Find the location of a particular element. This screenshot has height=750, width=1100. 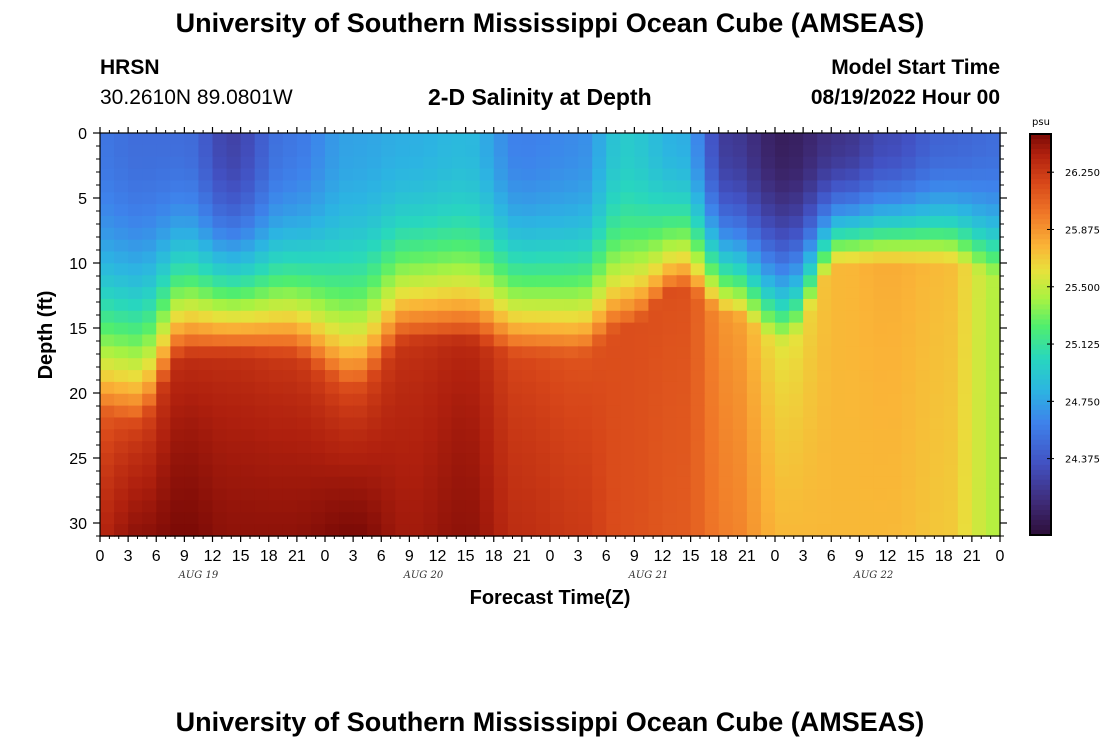

x-tick-label: 0 is located at coordinates (775, 556).